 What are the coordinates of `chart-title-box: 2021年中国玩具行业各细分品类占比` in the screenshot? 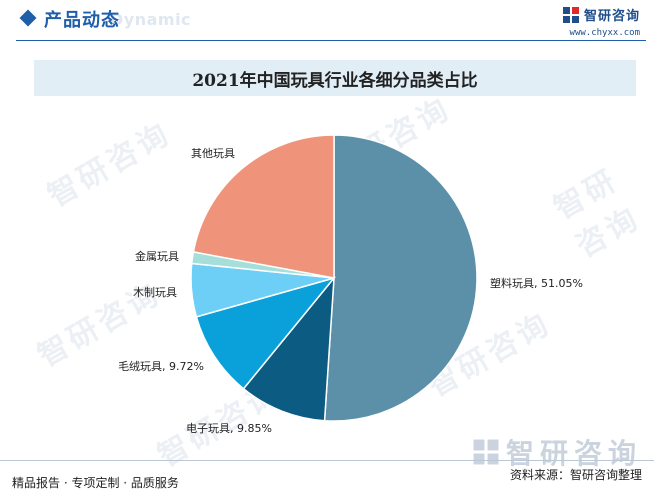 It's located at (335, 78).